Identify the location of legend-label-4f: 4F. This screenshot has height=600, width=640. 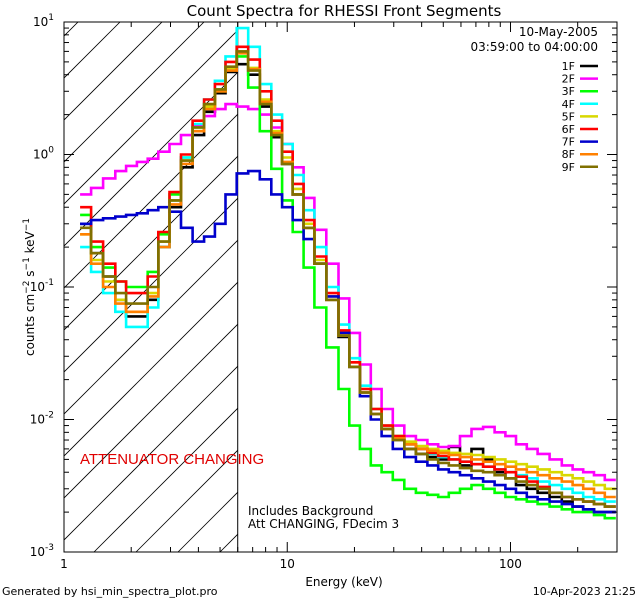
(568, 104).